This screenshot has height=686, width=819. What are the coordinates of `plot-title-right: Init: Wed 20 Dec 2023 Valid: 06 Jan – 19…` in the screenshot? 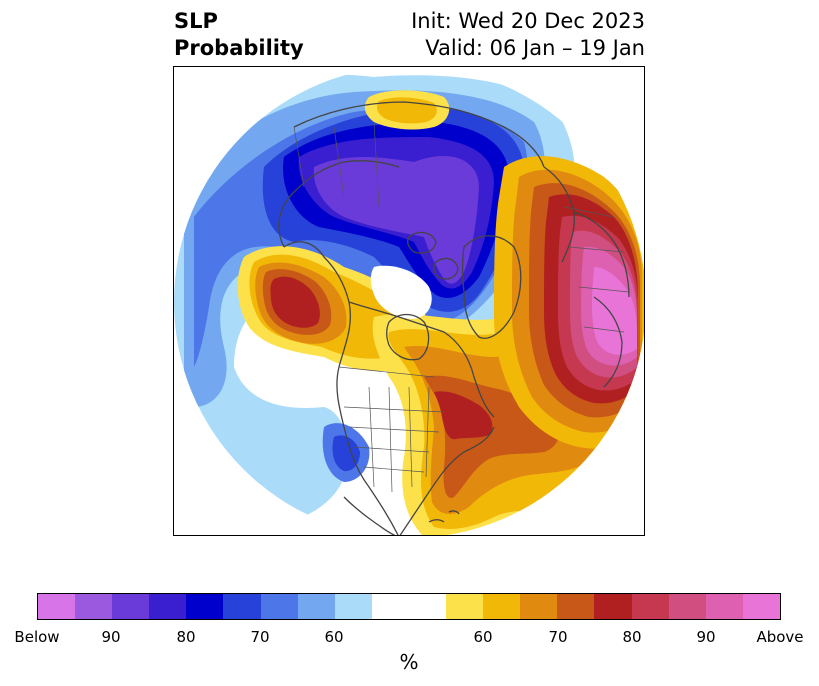 It's located at (528, 35).